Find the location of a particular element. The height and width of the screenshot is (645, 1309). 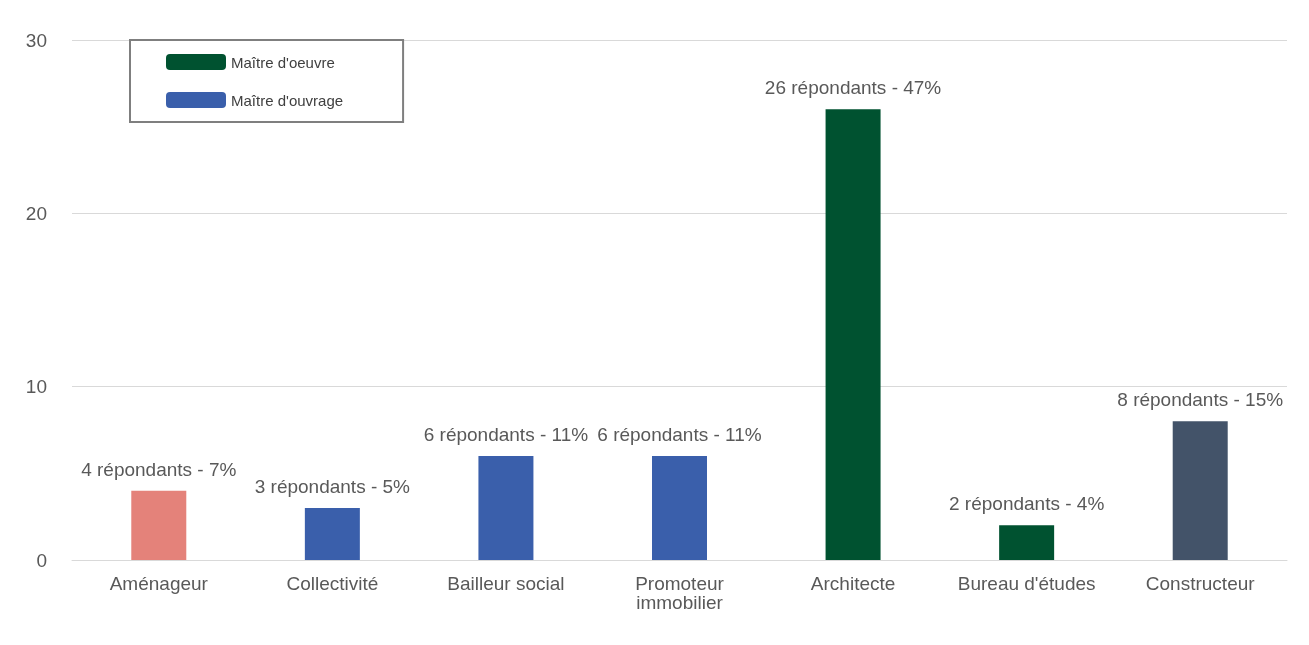

y-tick-label: 30 is located at coordinates (36, 40).